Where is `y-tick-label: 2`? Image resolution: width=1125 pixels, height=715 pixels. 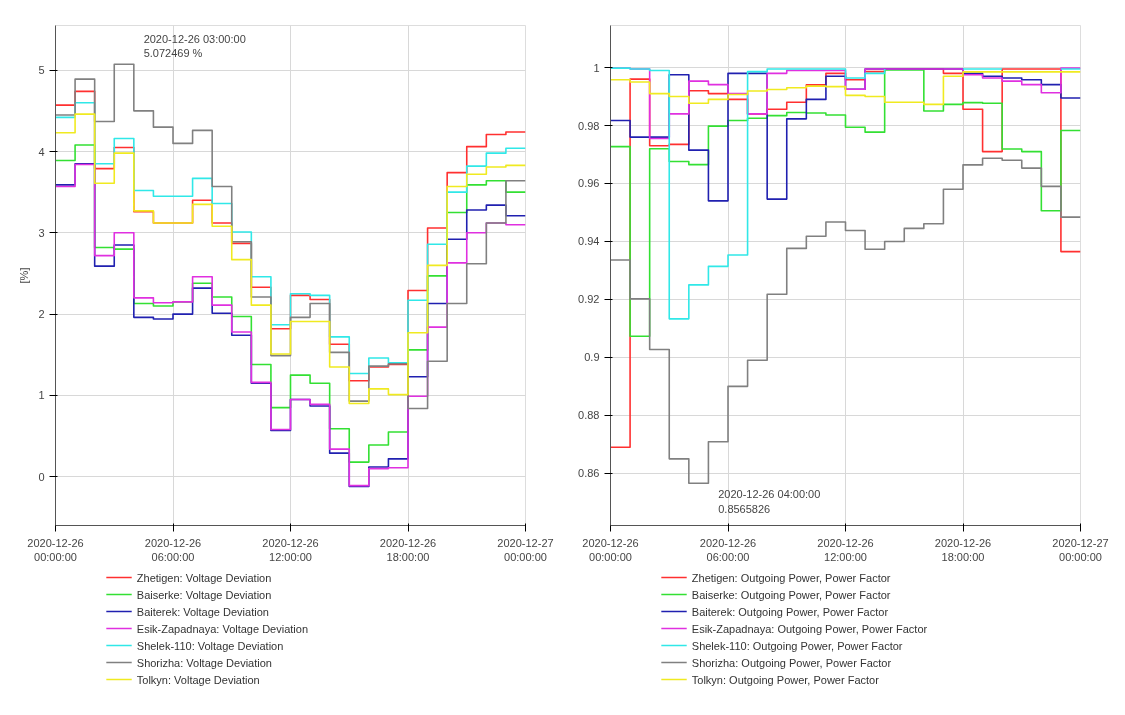
y-tick-label: 2 is located at coordinates (41, 314).